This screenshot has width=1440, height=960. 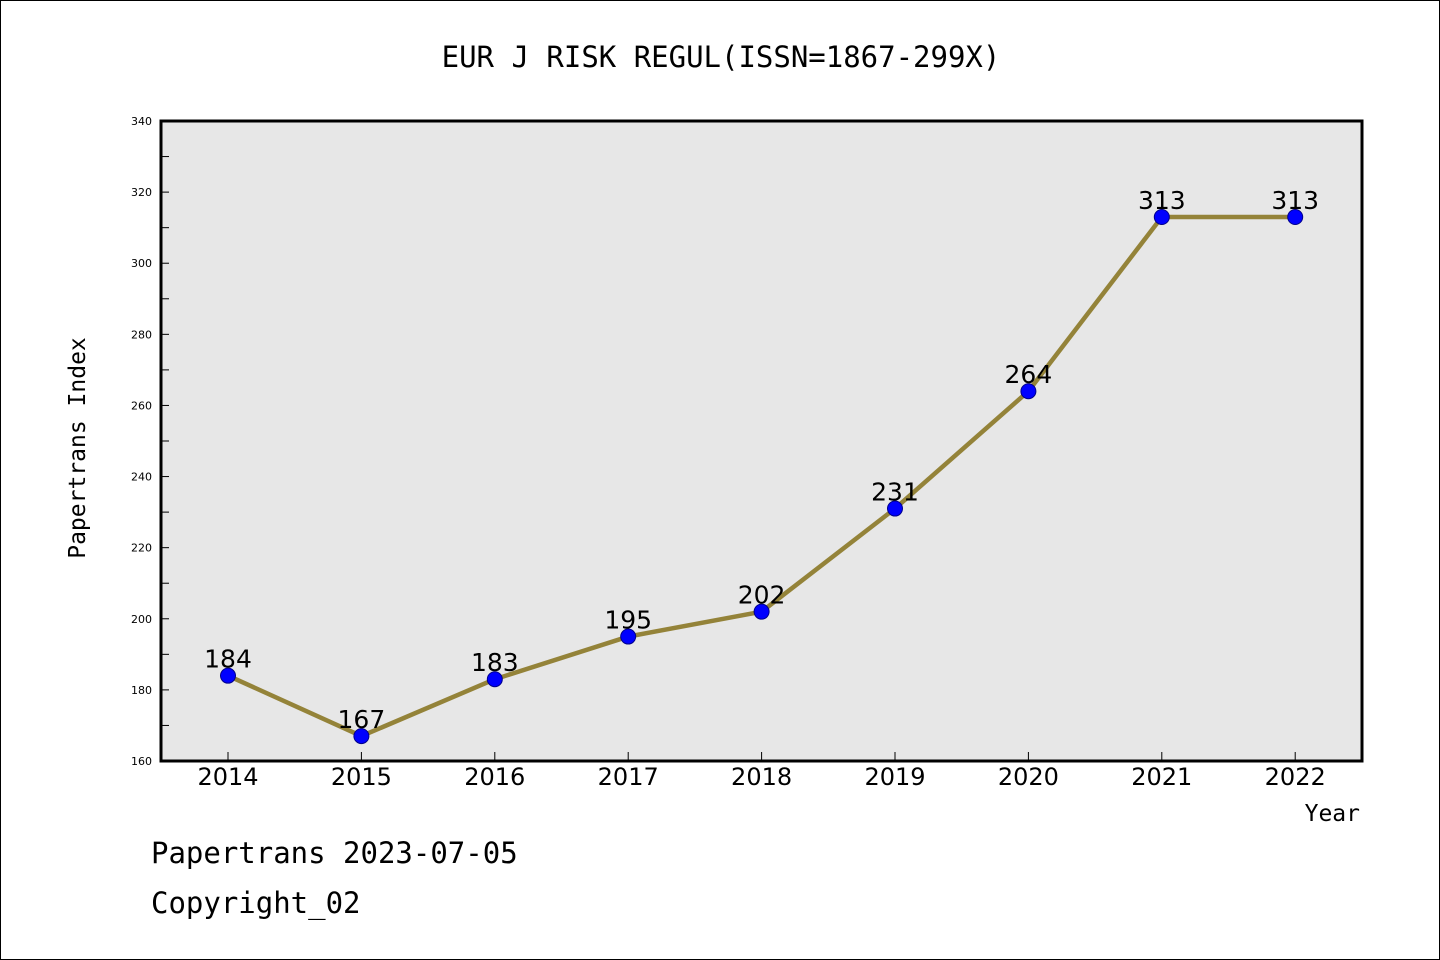 What do you see at coordinates (721, 57) in the screenshot?
I see `chart-title: EUR J RISK REGUL(ISSN=1867-299X)` at bounding box center [721, 57].